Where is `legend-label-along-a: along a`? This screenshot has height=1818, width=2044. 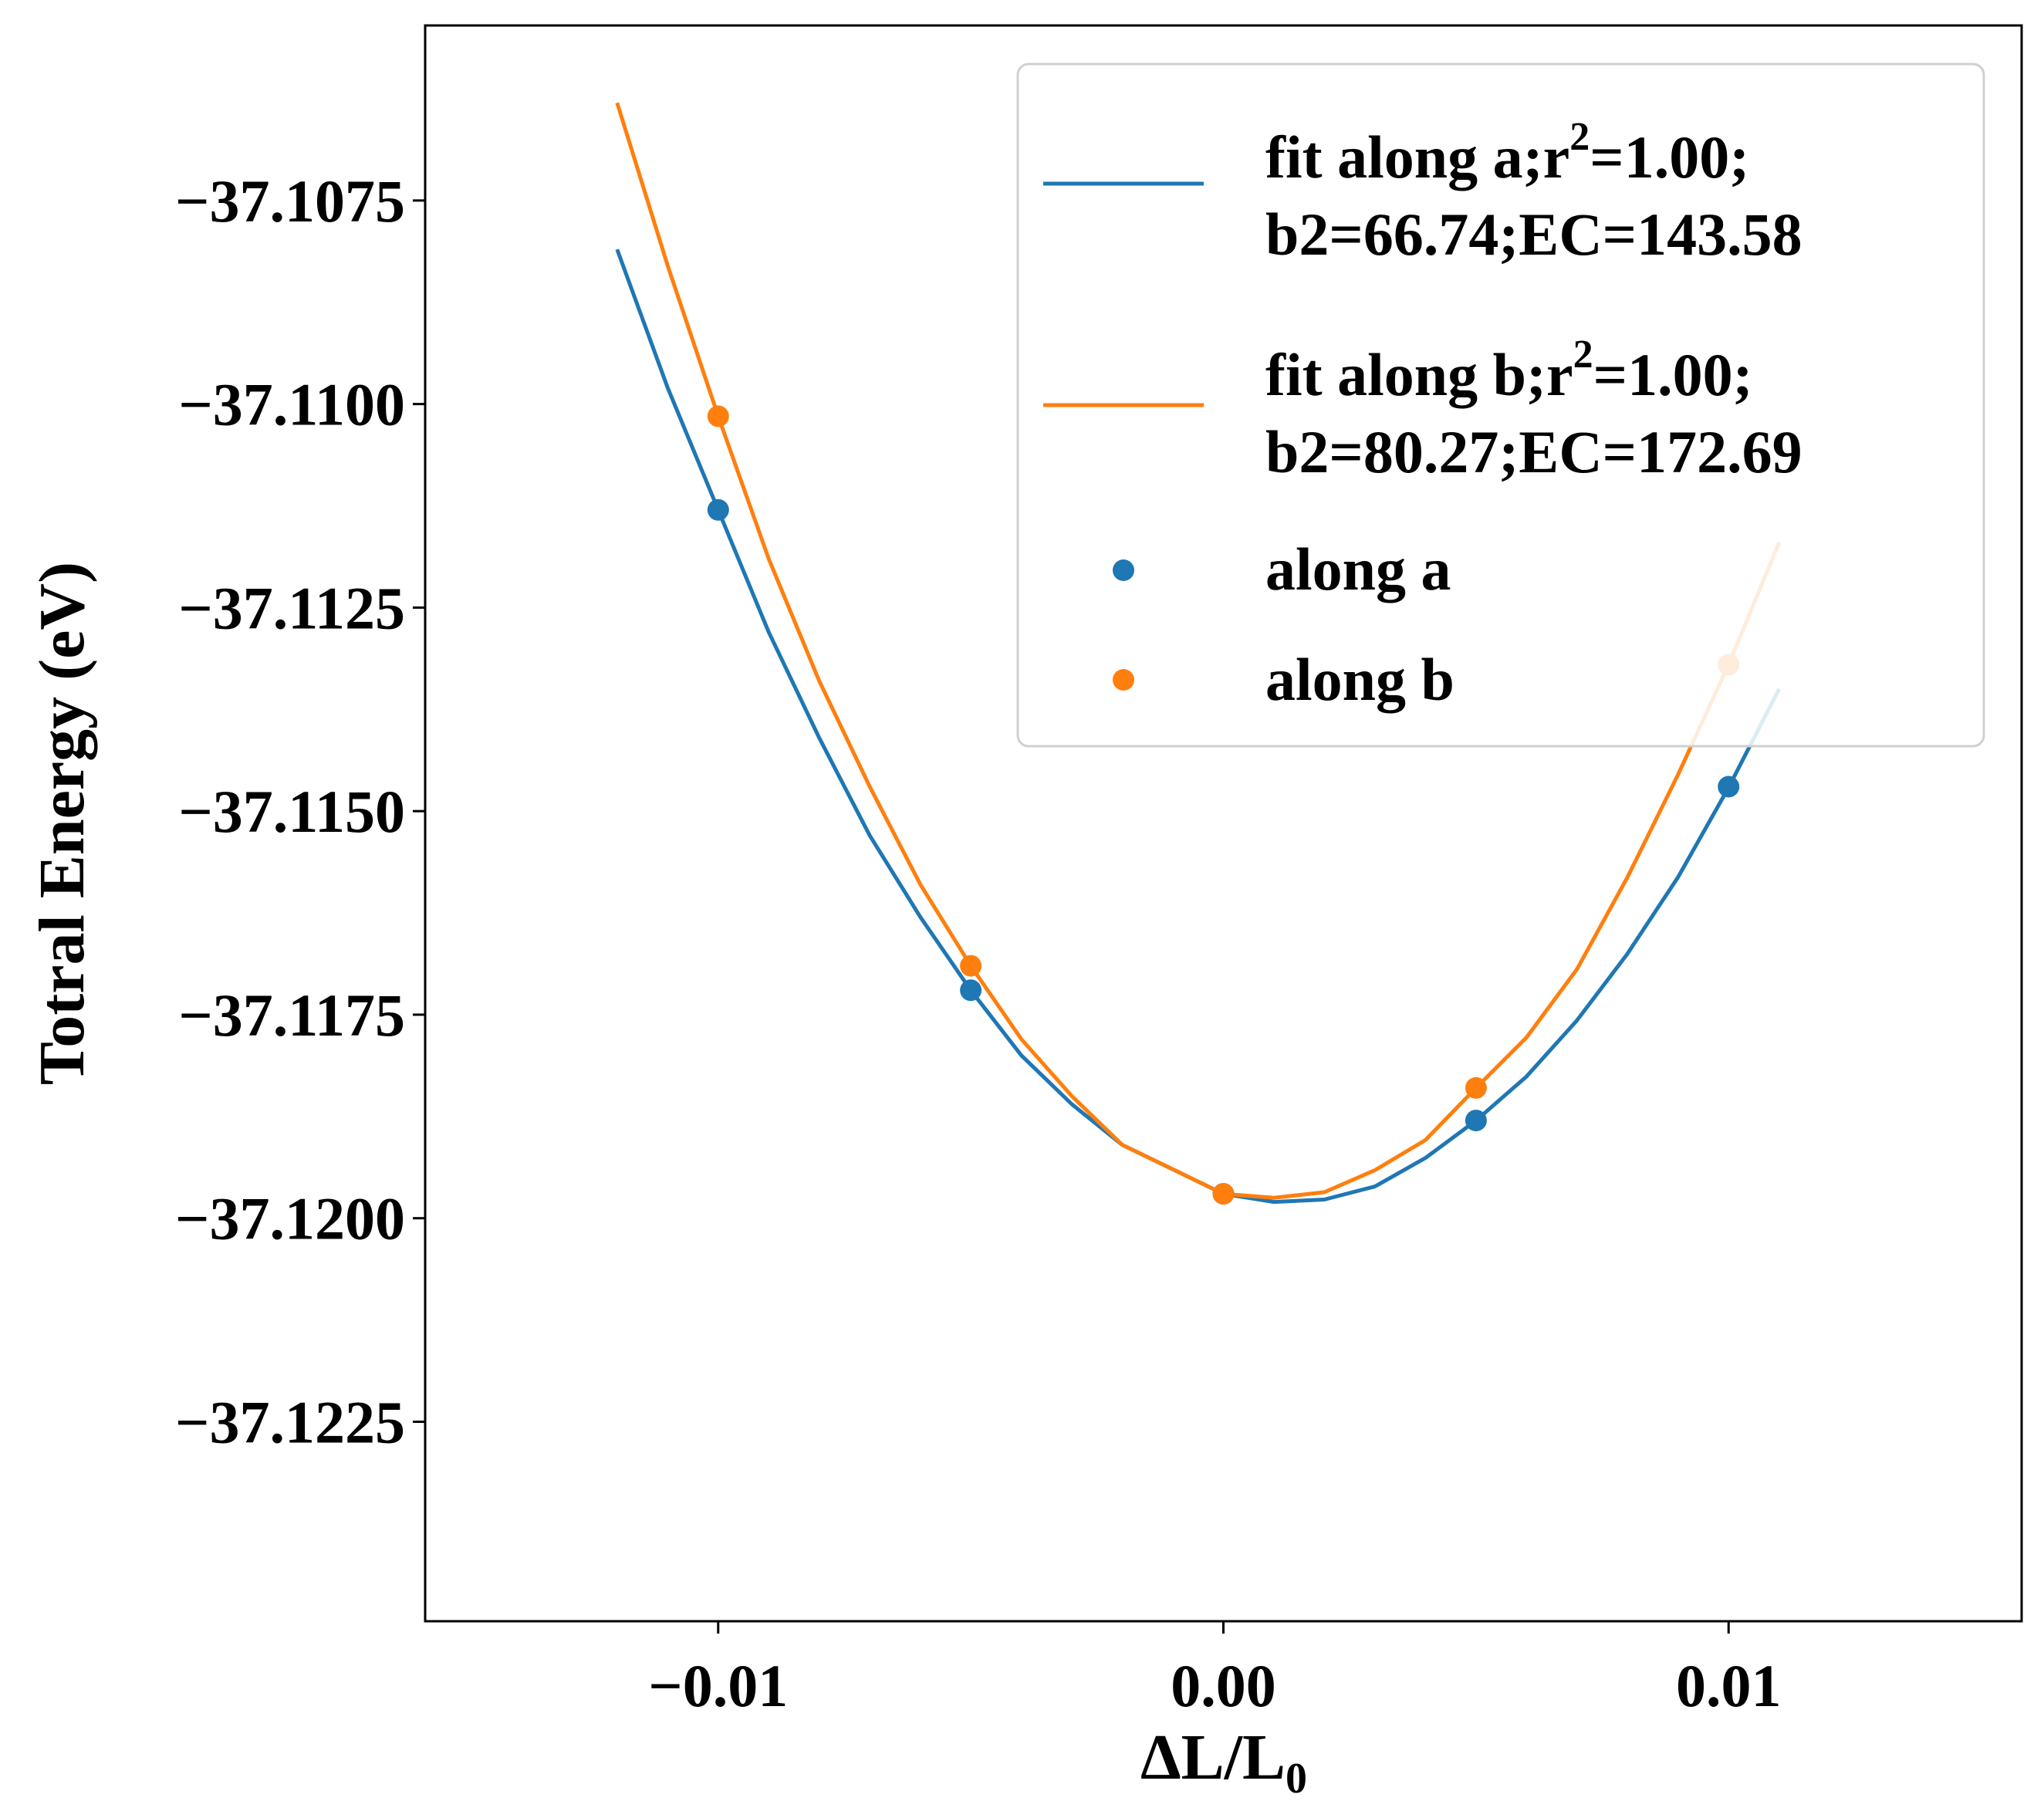 legend-label-along-a: along a is located at coordinates (1358, 570).